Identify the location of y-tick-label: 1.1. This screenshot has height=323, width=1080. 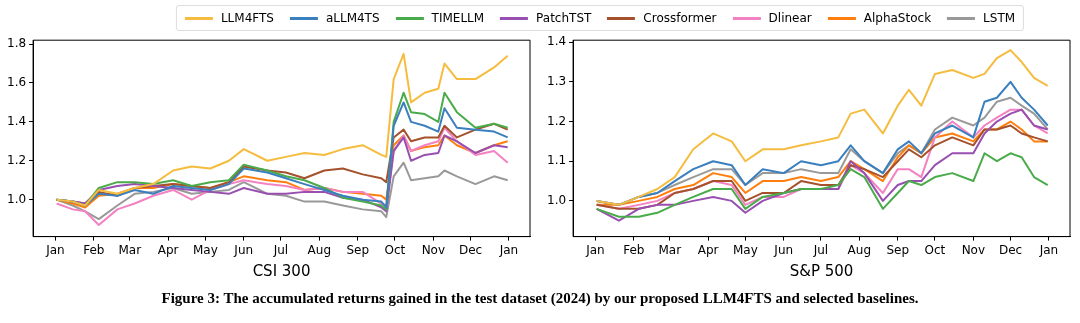
(556, 160).